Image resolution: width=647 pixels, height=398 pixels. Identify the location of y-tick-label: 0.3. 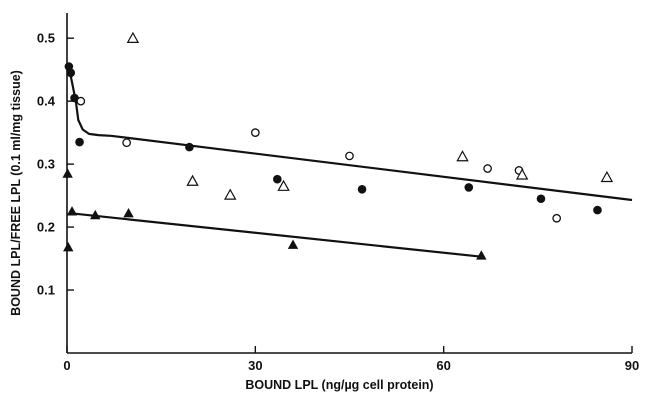
(46, 164).